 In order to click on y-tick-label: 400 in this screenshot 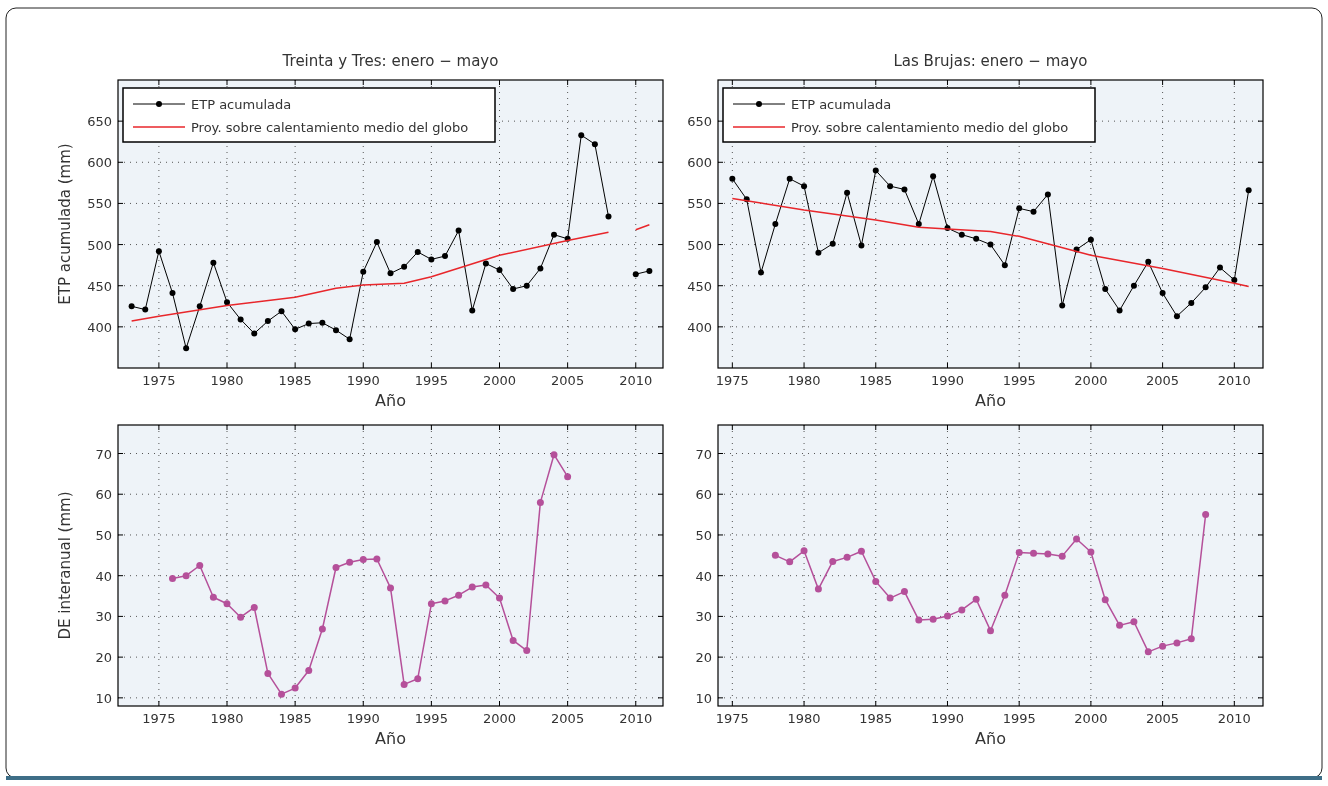, I will do `click(699, 327)`.